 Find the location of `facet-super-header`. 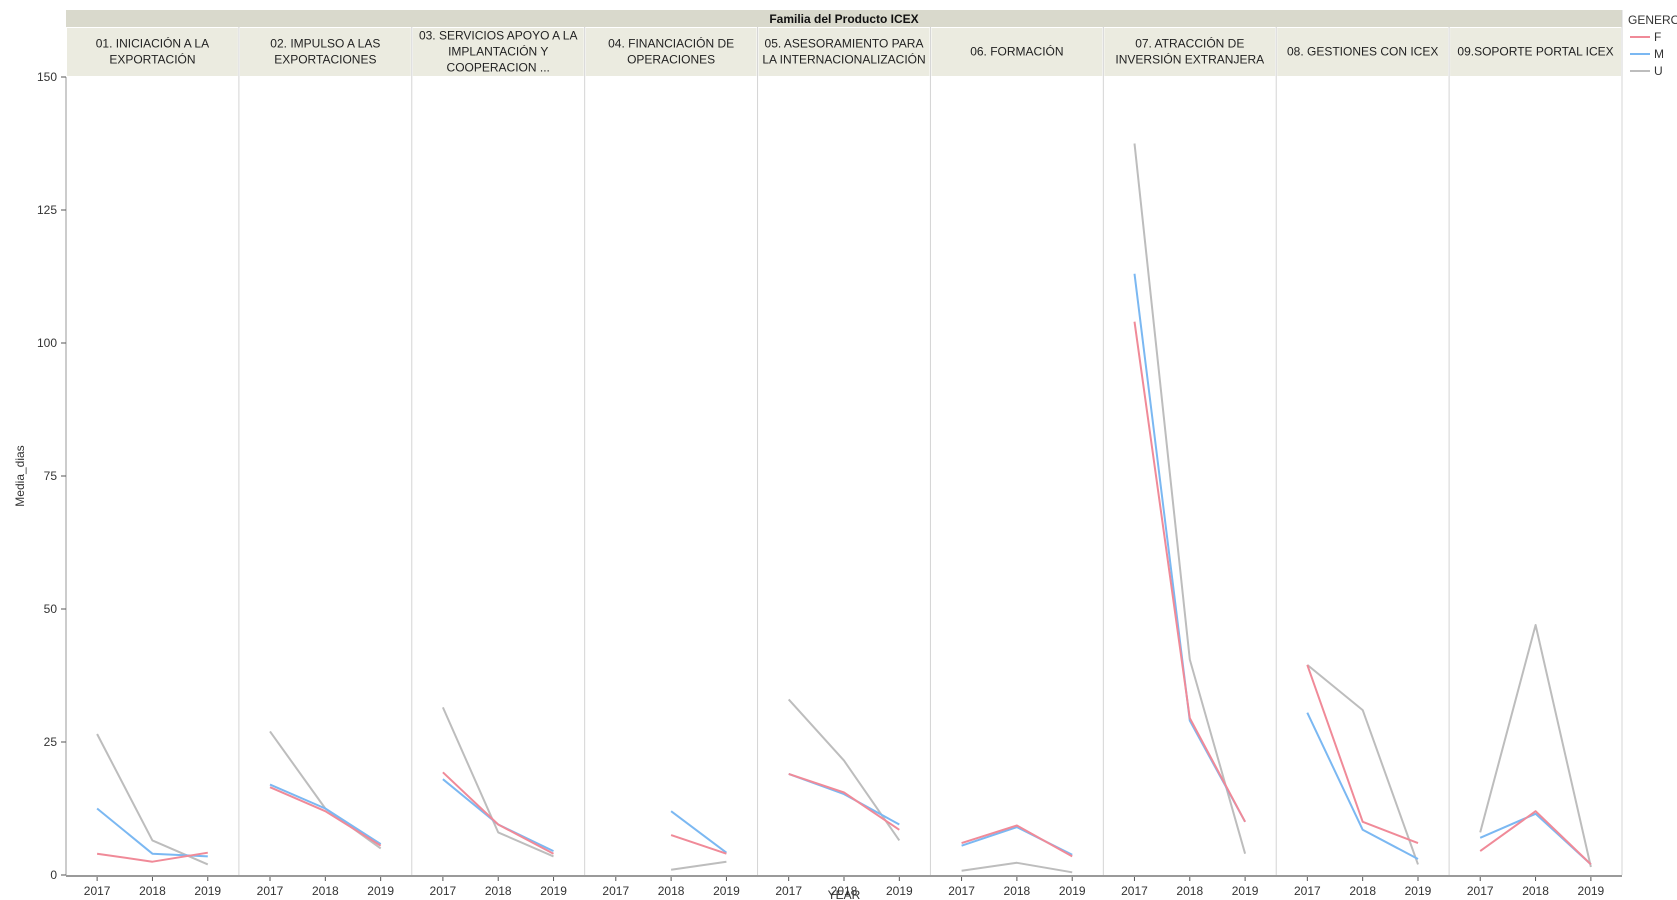

facet-super-header is located at coordinates (844, 18).